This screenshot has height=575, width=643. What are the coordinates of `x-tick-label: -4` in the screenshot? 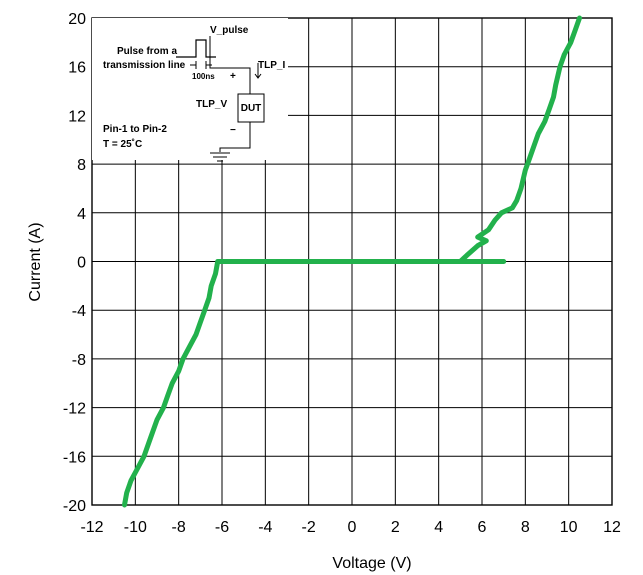 It's located at (265, 527).